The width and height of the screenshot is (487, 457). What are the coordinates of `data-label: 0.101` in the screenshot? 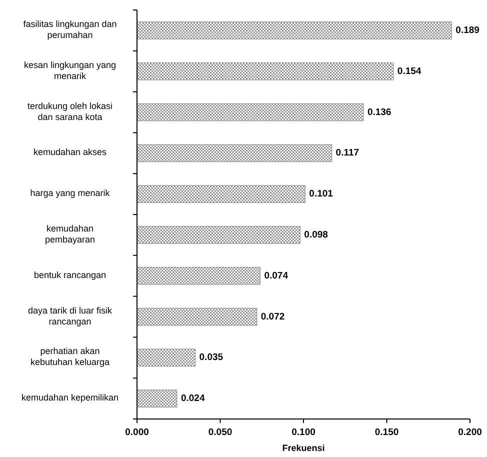 It's located at (321, 194).